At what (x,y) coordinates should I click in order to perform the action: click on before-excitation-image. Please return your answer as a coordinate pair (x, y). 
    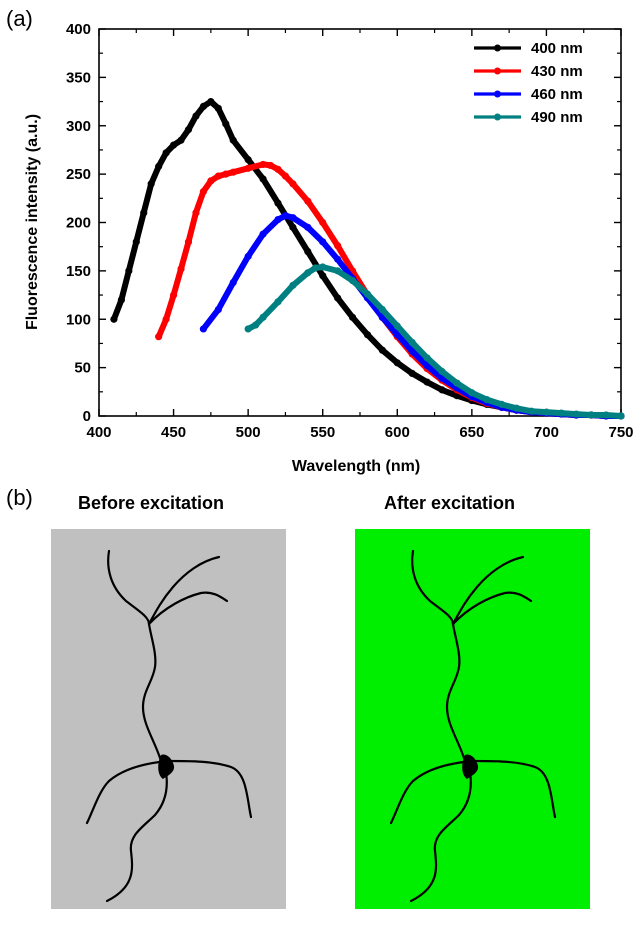
    Looking at the image, I should click on (168, 719).